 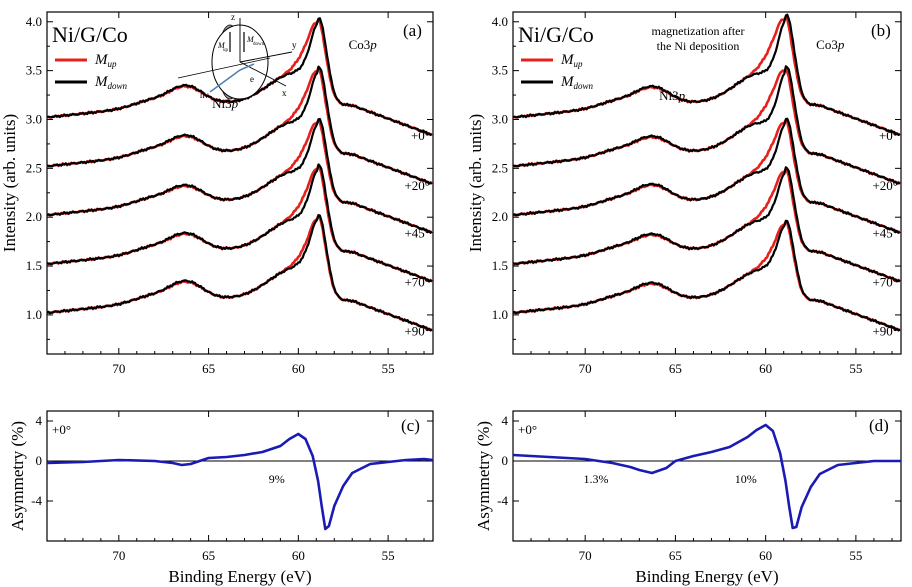 What do you see at coordinates (259, 44) in the screenshot?
I see `inset-mdown-sub: down` at bounding box center [259, 44].